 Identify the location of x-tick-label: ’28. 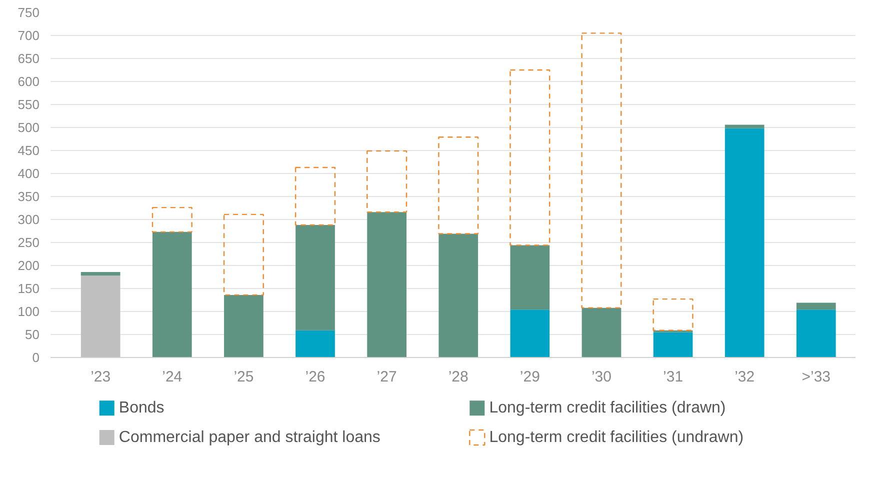
(458, 377).